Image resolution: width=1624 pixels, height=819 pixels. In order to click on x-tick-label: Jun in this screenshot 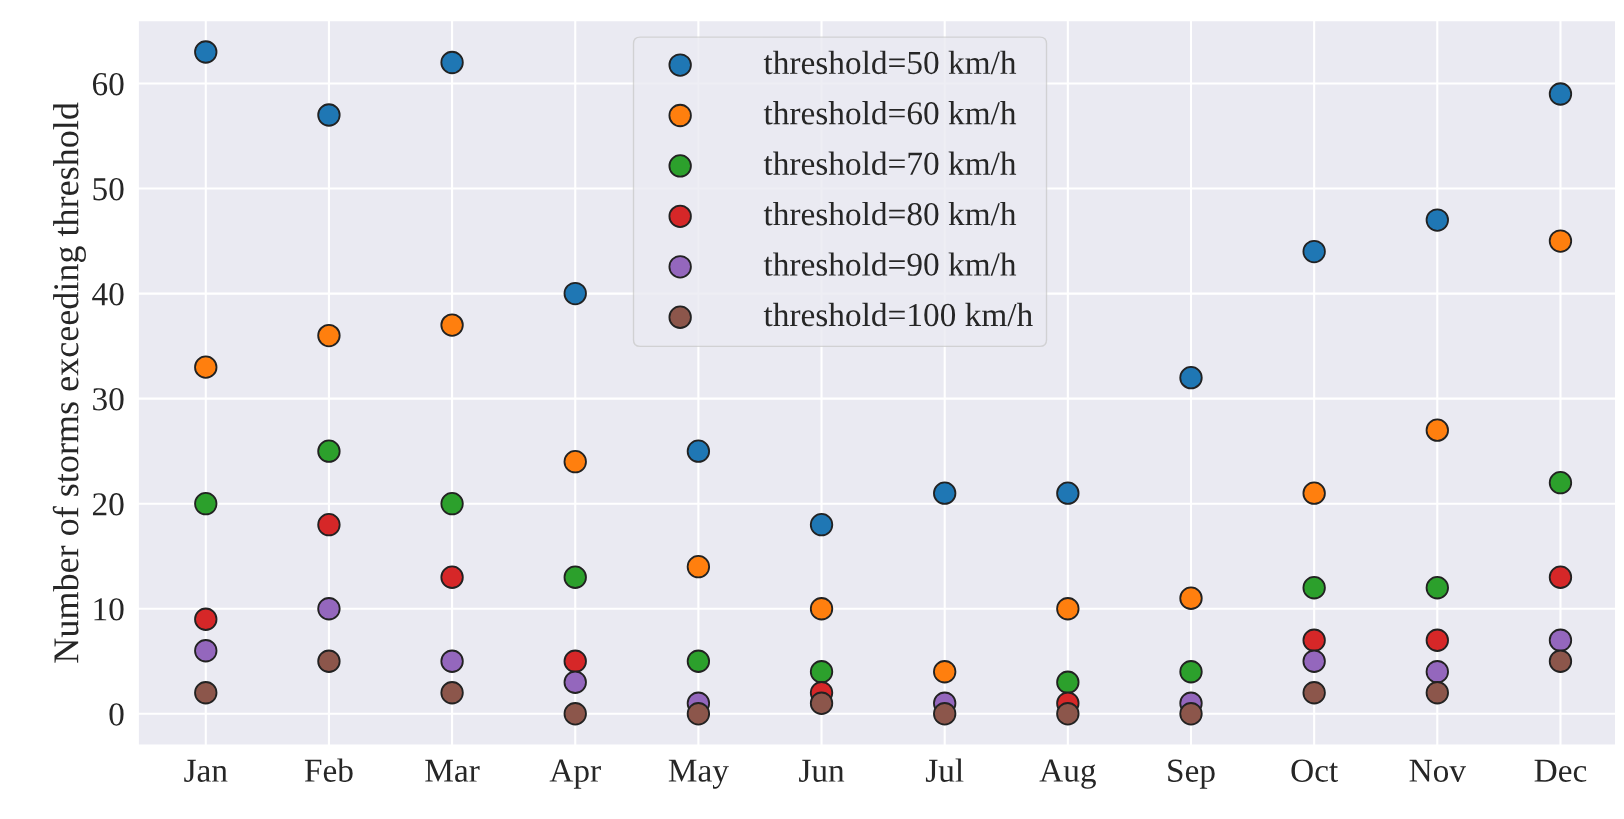, I will do `click(822, 770)`.